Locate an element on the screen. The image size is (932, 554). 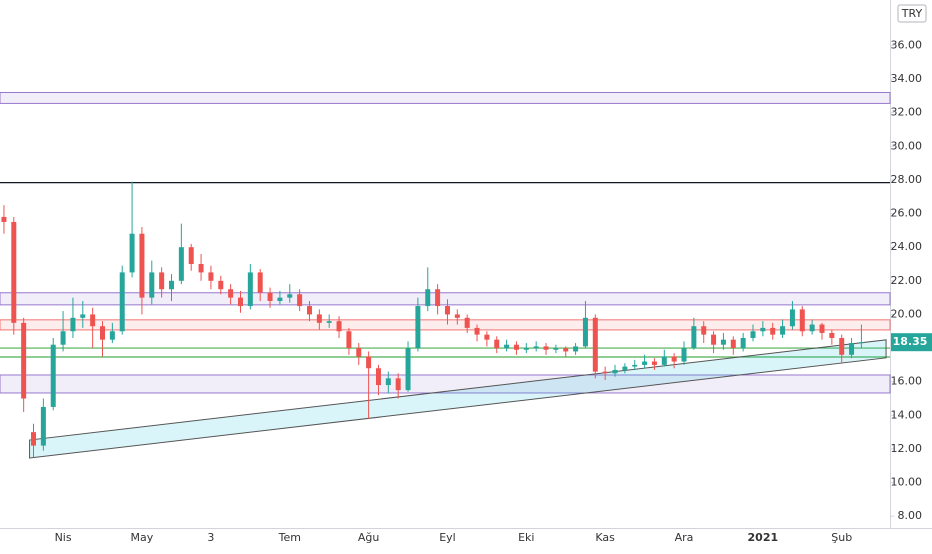
x-tick-label: 2021 is located at coordinates (763, 537).